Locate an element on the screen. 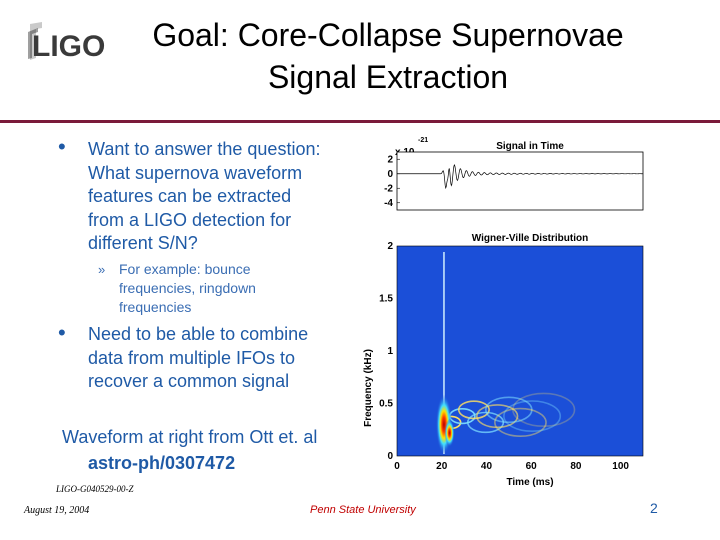  bullet-1-line: What supernova waveform is located at coordinates (195, 172).